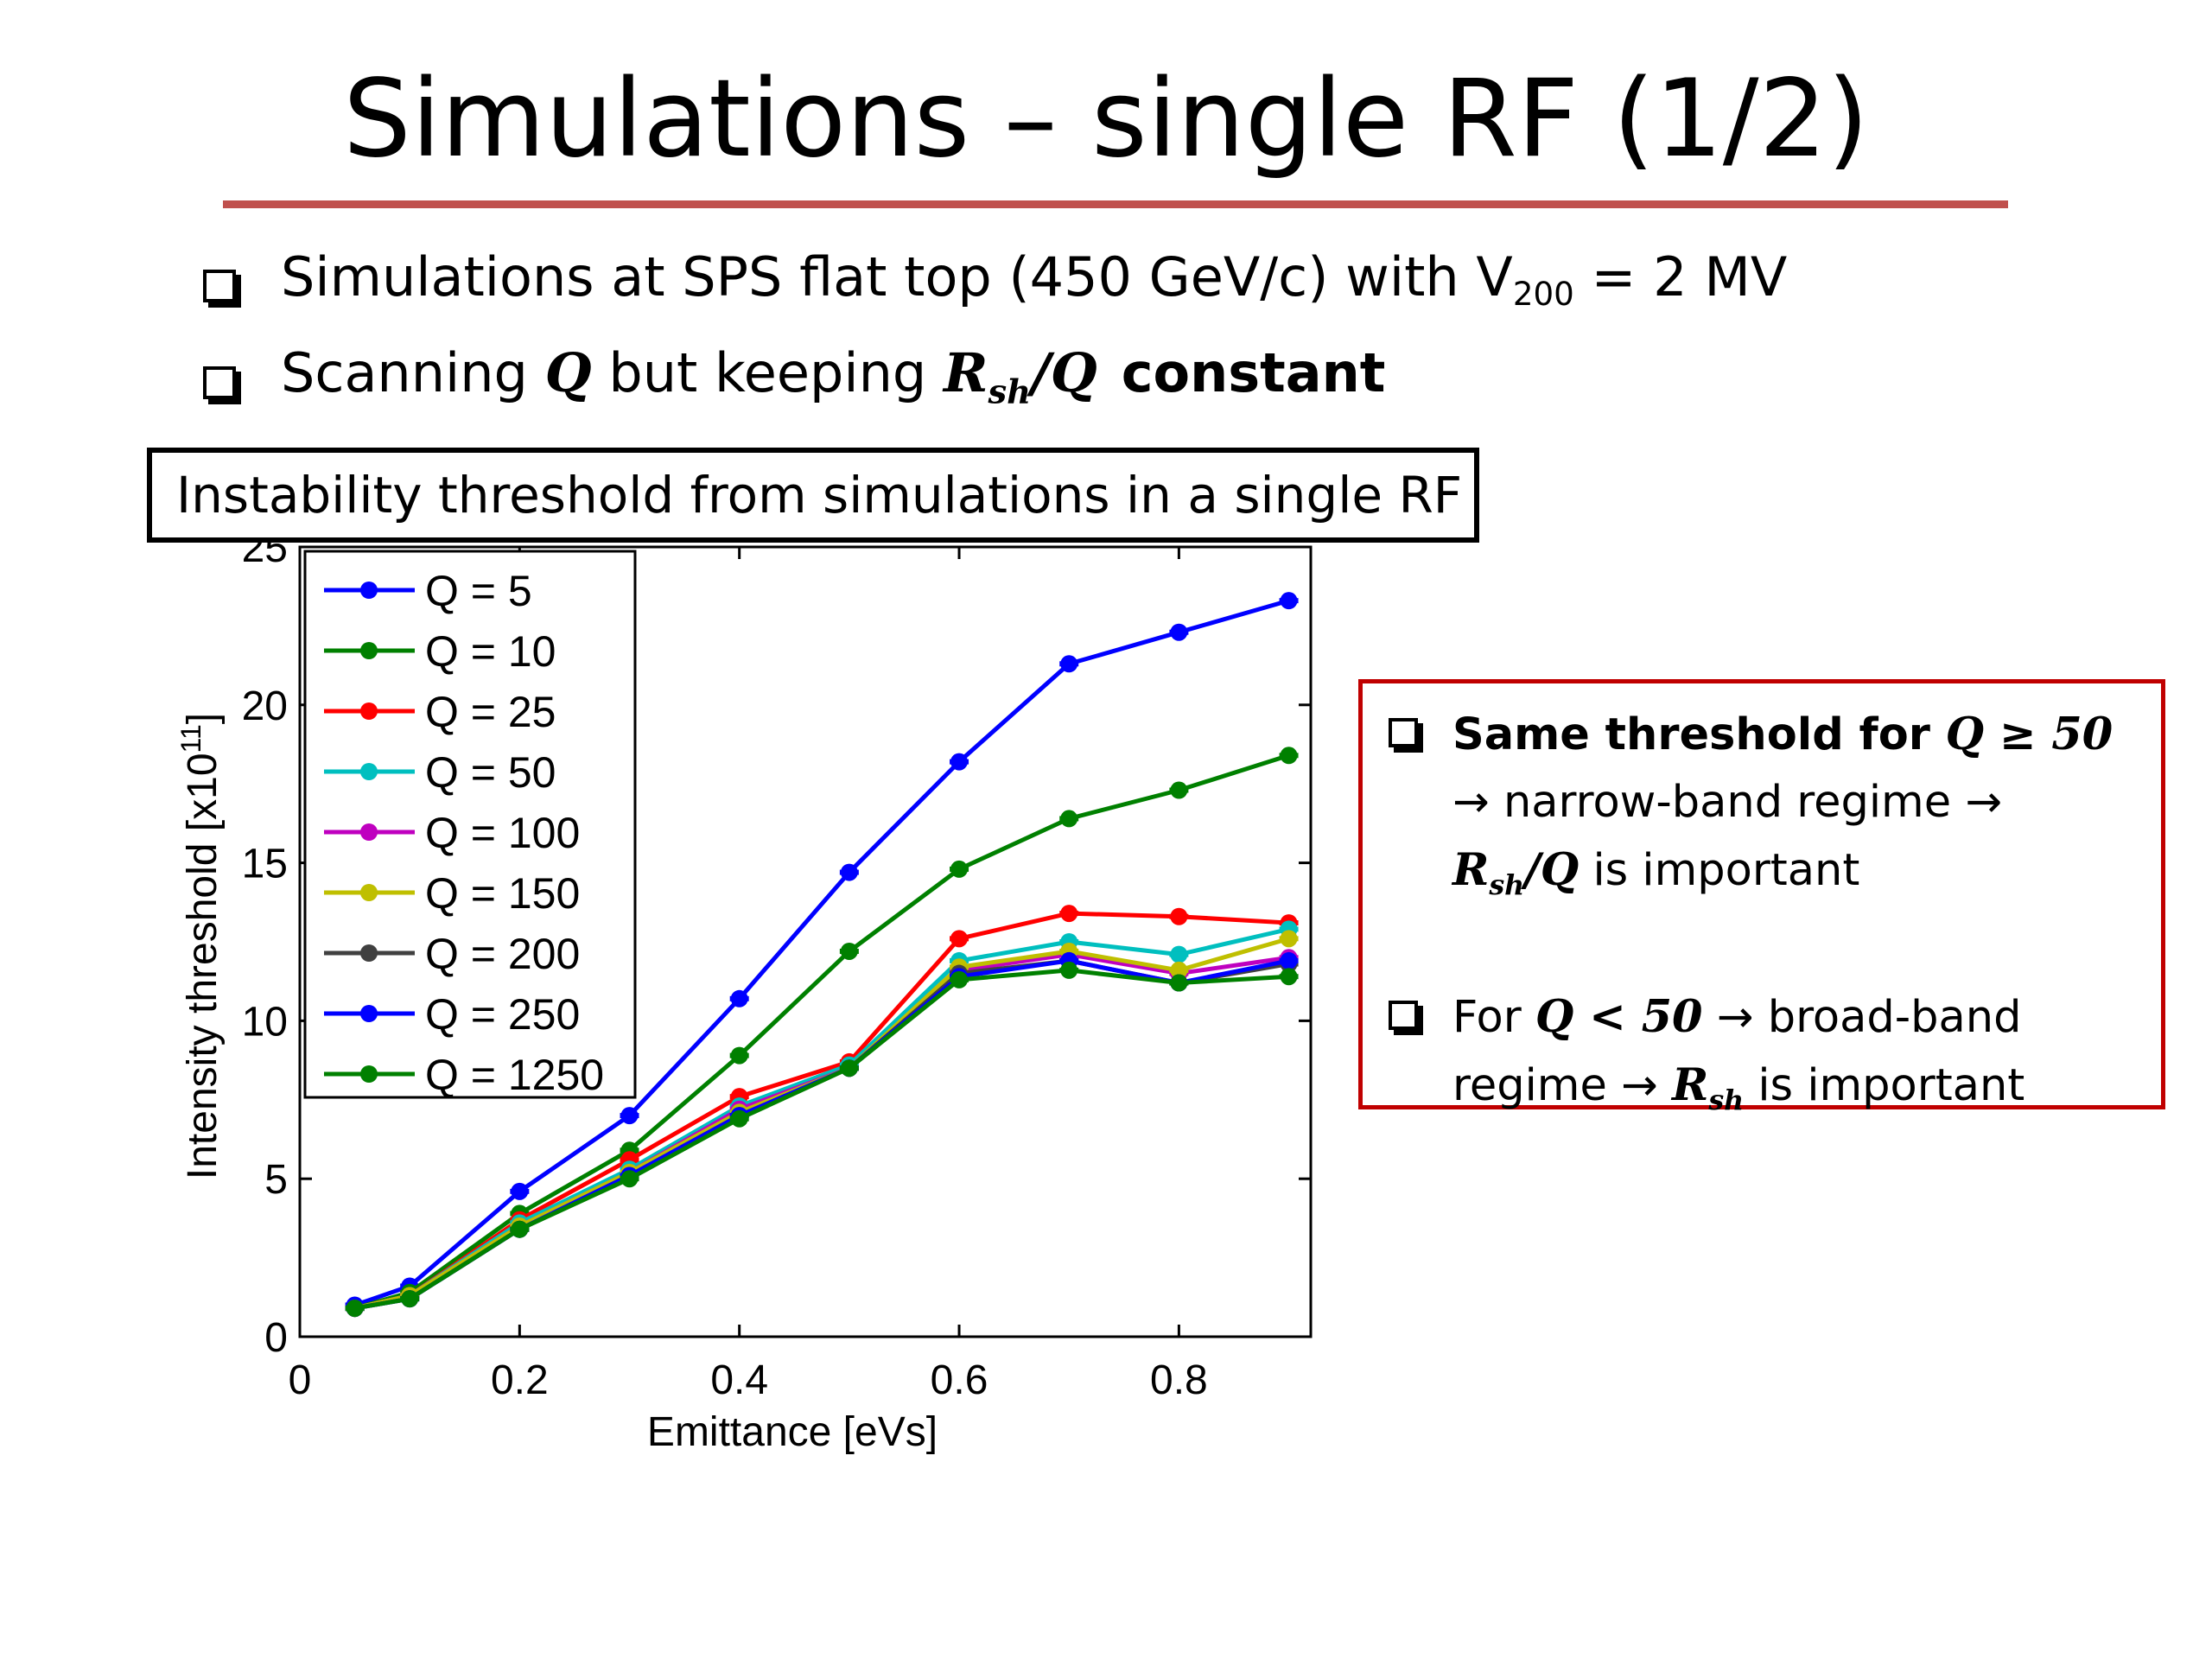 The width and height of the screenshot is (2212, 1659). What do you see at coordinates (739, 1380) in the screenshot?
I see `x-tick-label: 0.4` at bounding box center [739, 1380].